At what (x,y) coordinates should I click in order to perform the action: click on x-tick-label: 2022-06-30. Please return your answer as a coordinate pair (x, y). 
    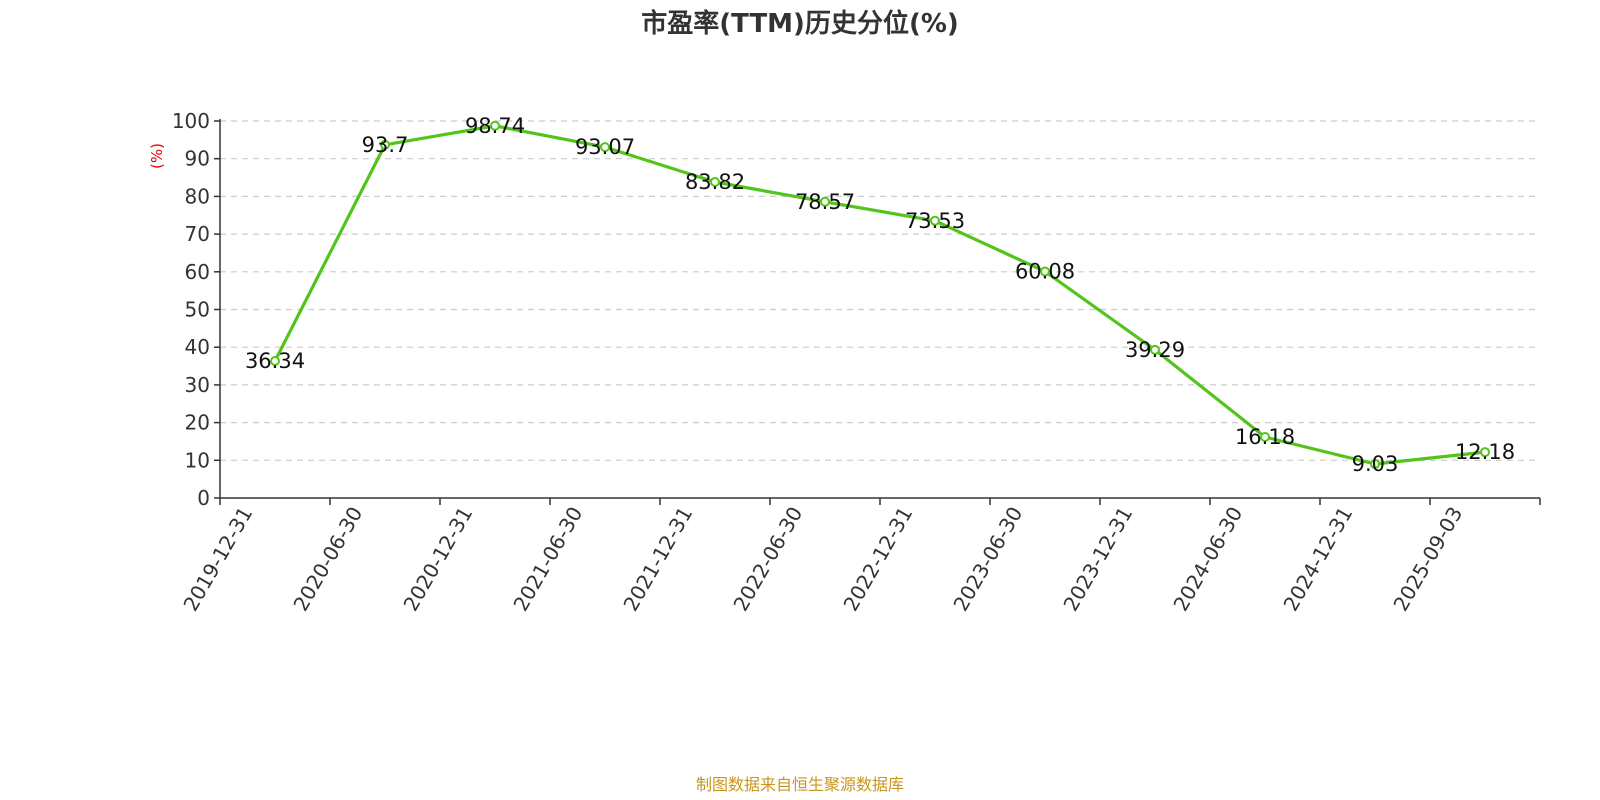
    Looking at the image, I should click on (767, 559).